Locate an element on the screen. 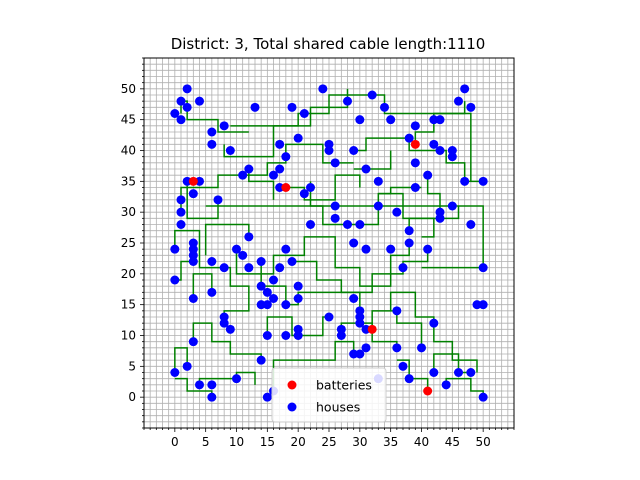  y-tick-label: 45 is located at coordinates (128, 120).